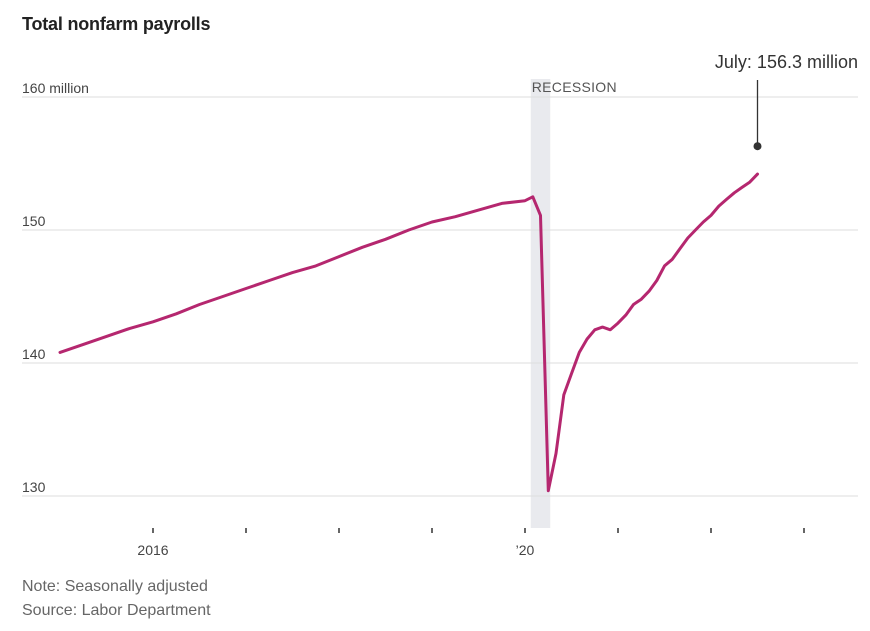 The width and height of the screenshot is (870, 631). I want to click on y-tick-label: 130, so click(34, 487).